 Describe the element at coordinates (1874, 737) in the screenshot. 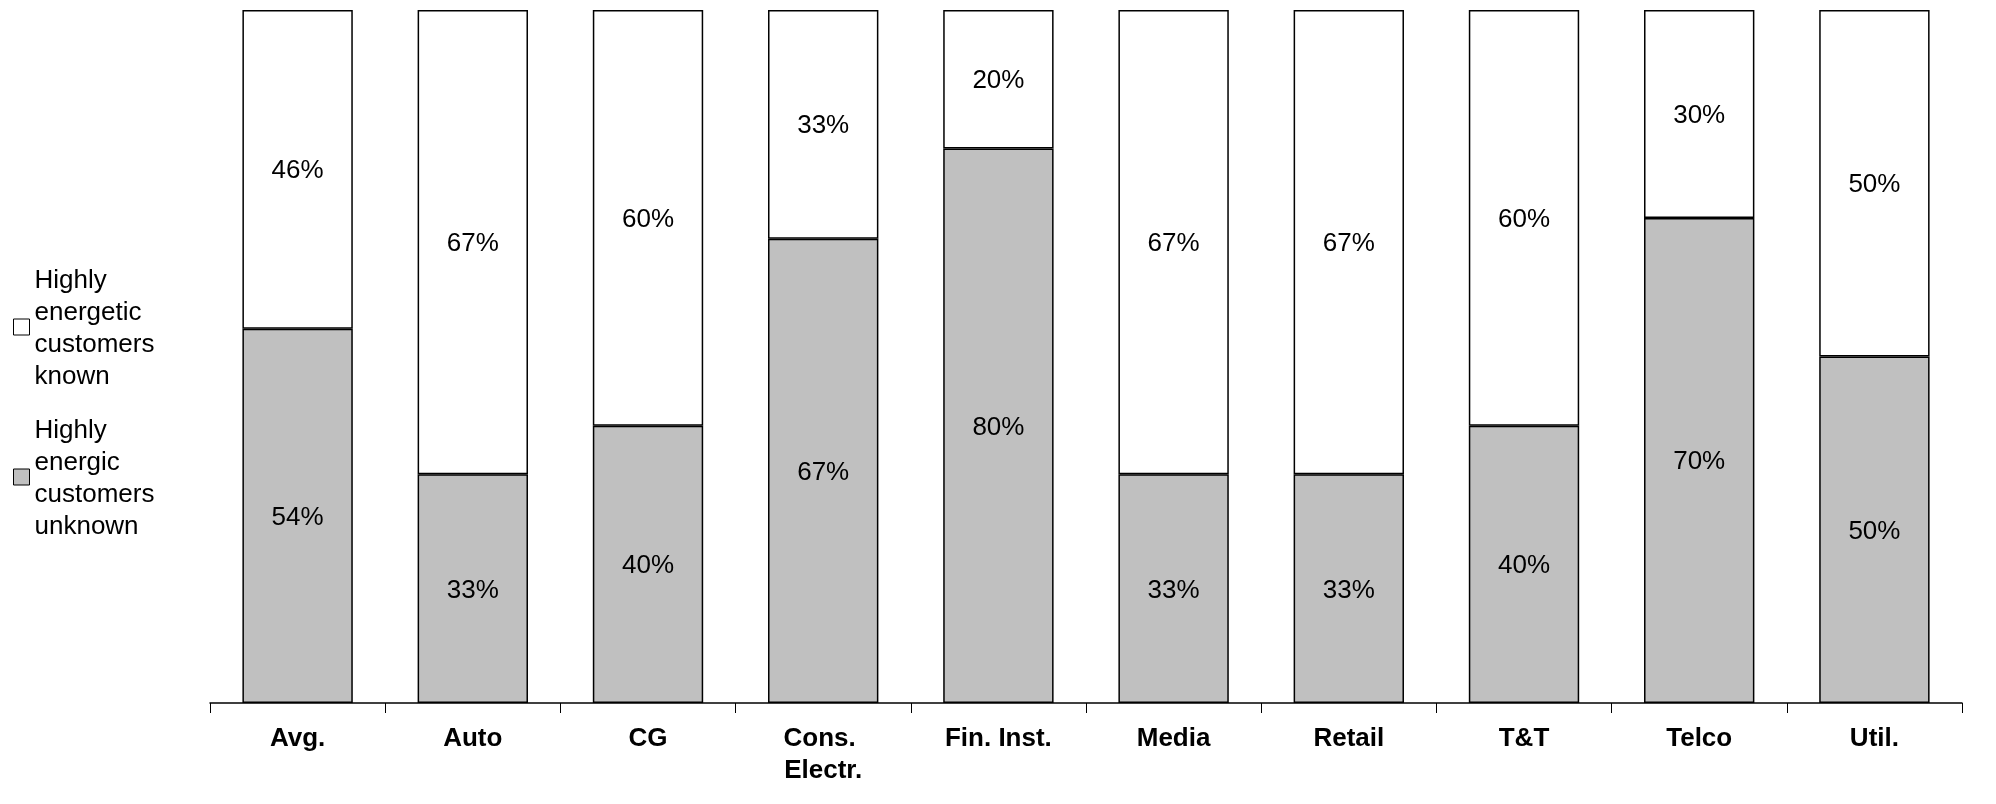

I see `x-tick-label: Util.` at that location.